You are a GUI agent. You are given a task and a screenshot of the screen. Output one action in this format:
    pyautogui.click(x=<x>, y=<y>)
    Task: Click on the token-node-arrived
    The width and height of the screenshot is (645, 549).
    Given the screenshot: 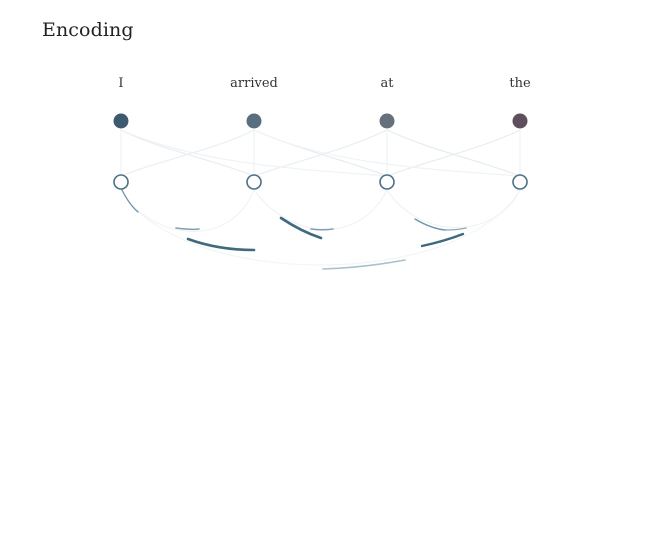 What is the action you would take?
    pyautogui.click(x=254, y=121)
    